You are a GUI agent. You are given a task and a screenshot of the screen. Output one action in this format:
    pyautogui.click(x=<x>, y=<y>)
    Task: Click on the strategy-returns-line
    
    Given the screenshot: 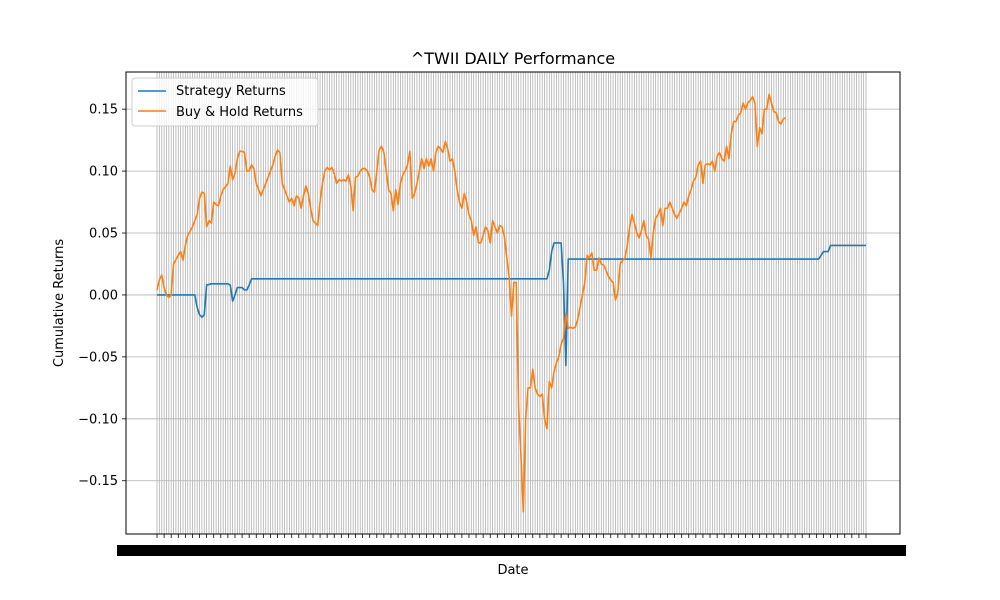 What is the action you would take?
    pyautogui.click(x=511, y=304)
    